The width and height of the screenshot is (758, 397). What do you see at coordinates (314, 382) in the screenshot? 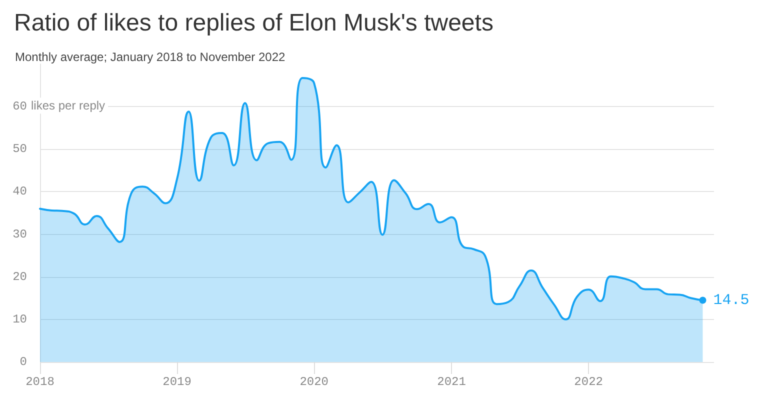
I see `x-tick-label: 2020` at bounding box center [314, 382].